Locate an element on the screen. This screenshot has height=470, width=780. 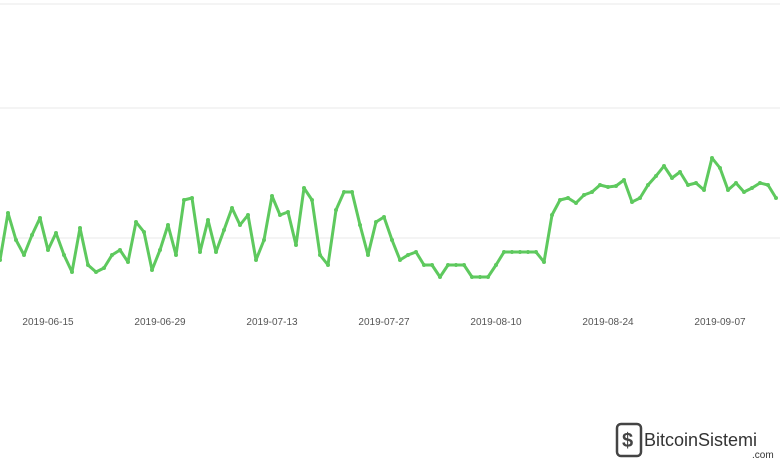
watermark: $ BitcoinSistemi .com is located at coordinates (694, 441).